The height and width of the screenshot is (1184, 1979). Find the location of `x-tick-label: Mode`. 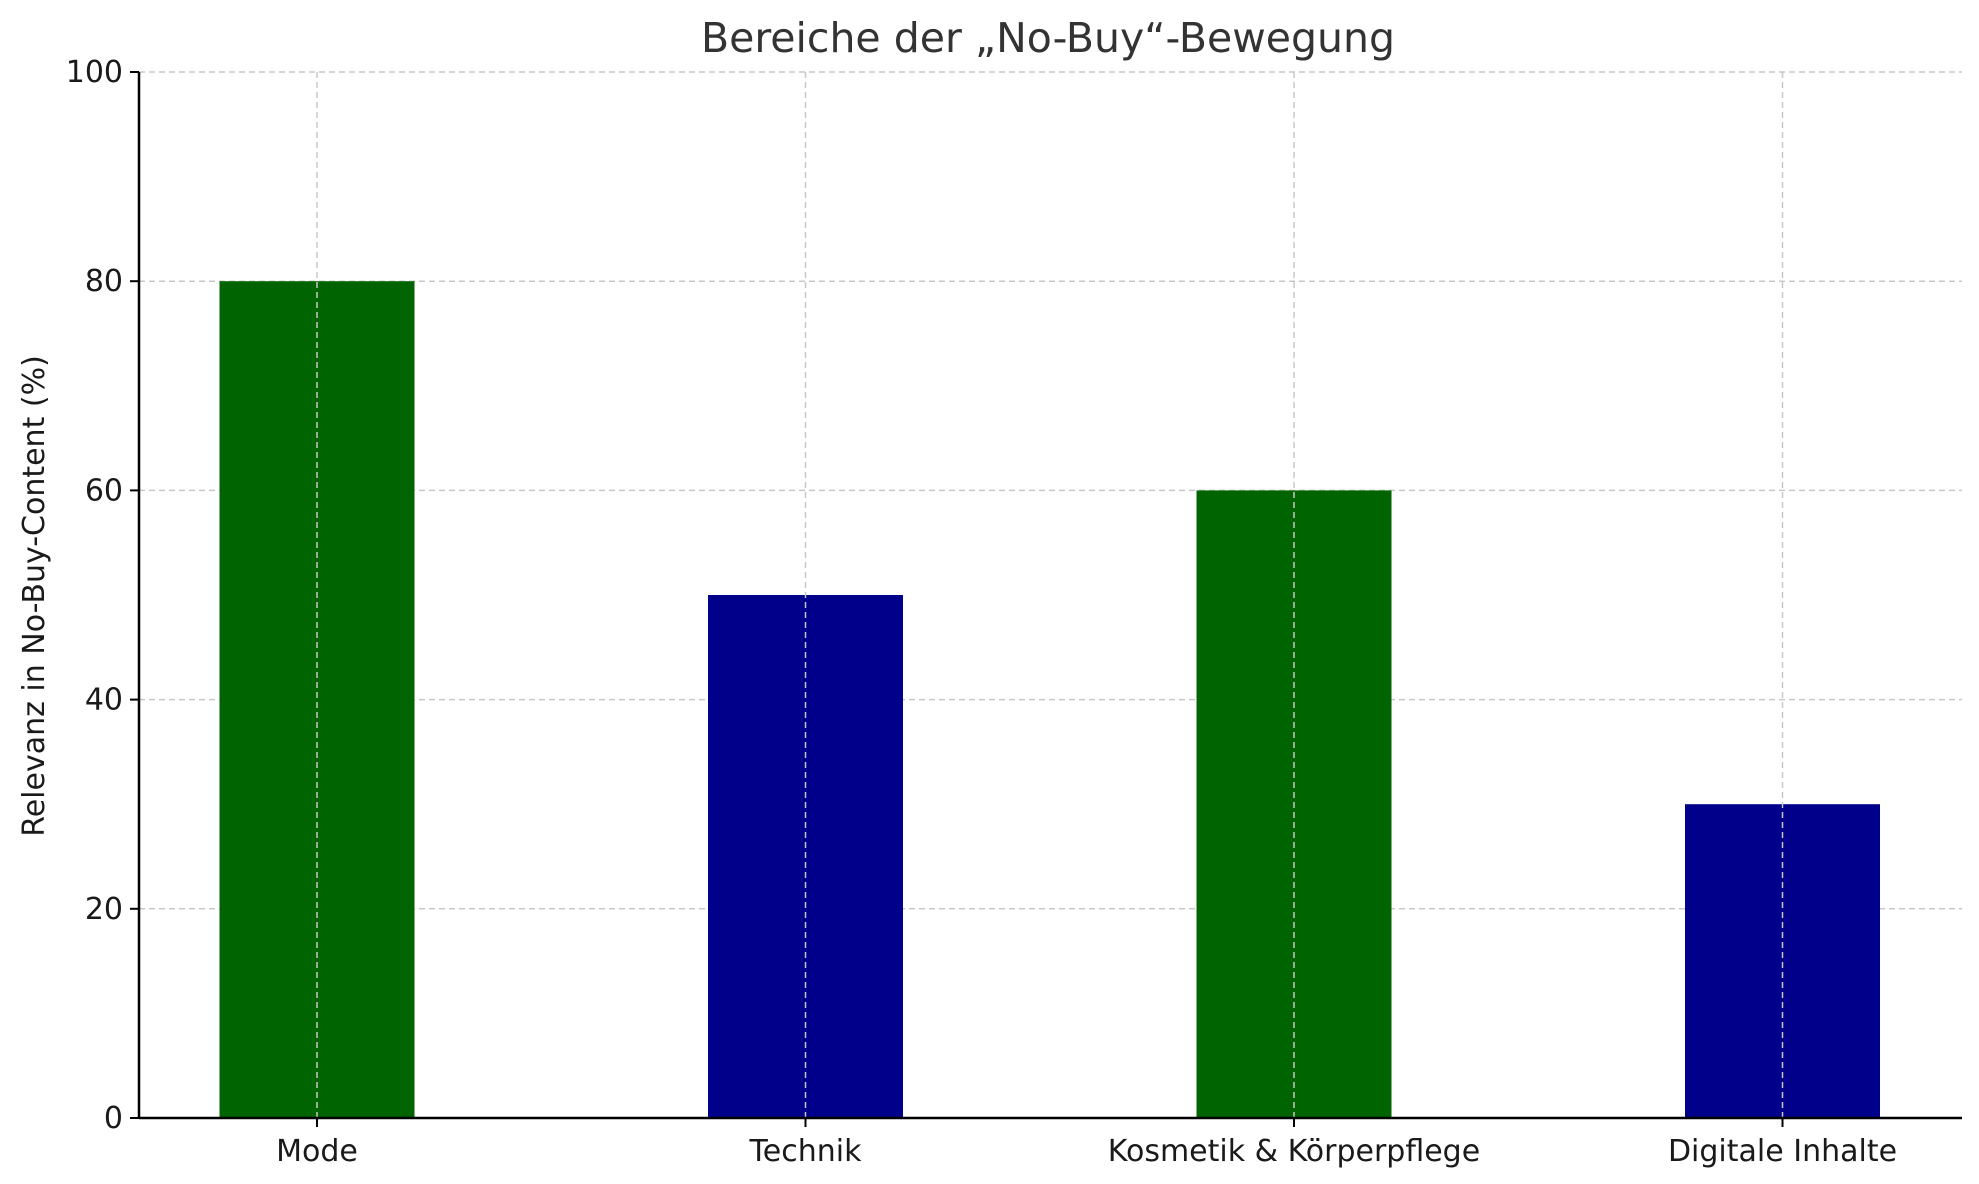

x-tick-label: Mode is located at coordinates (317, 1151).